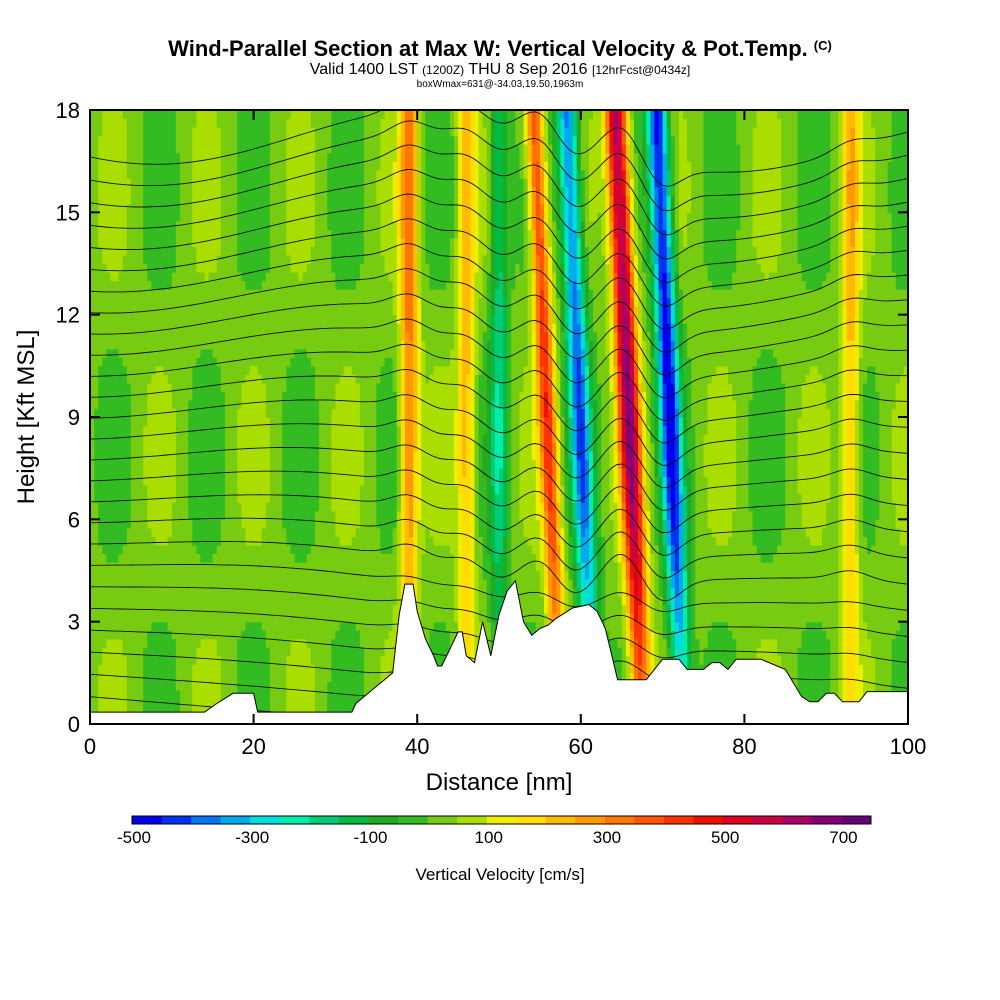 This screenshot has height=1000, width=1000. What do you see at coordinates (74, 622) in the screenshot?
I see `y-tick-label: 3` at bounding box center [74, 622].